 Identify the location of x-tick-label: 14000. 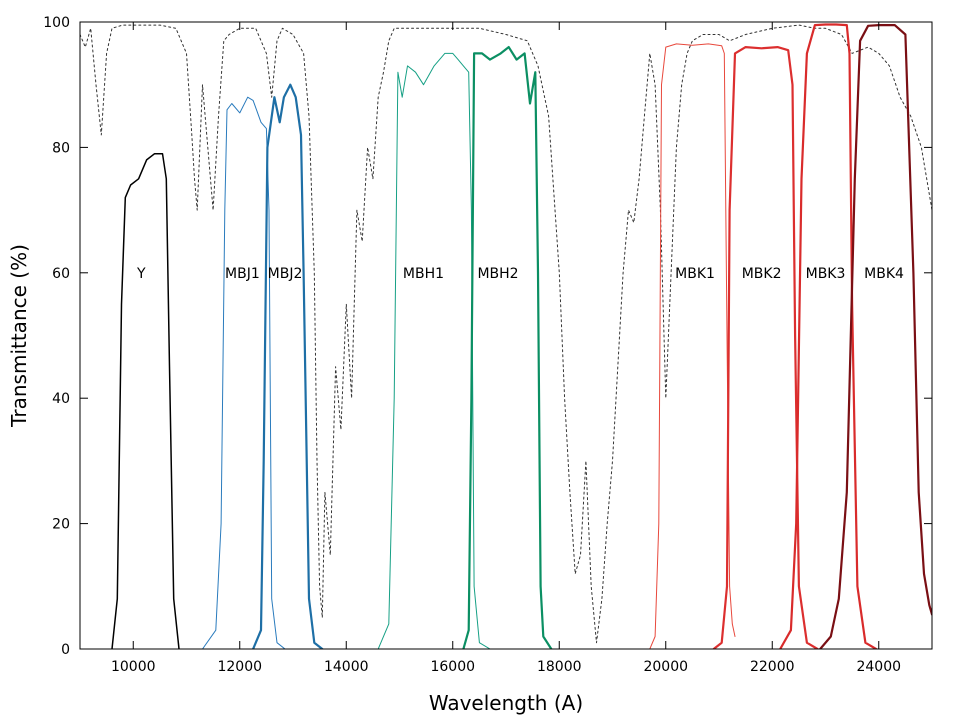
(346, 667).